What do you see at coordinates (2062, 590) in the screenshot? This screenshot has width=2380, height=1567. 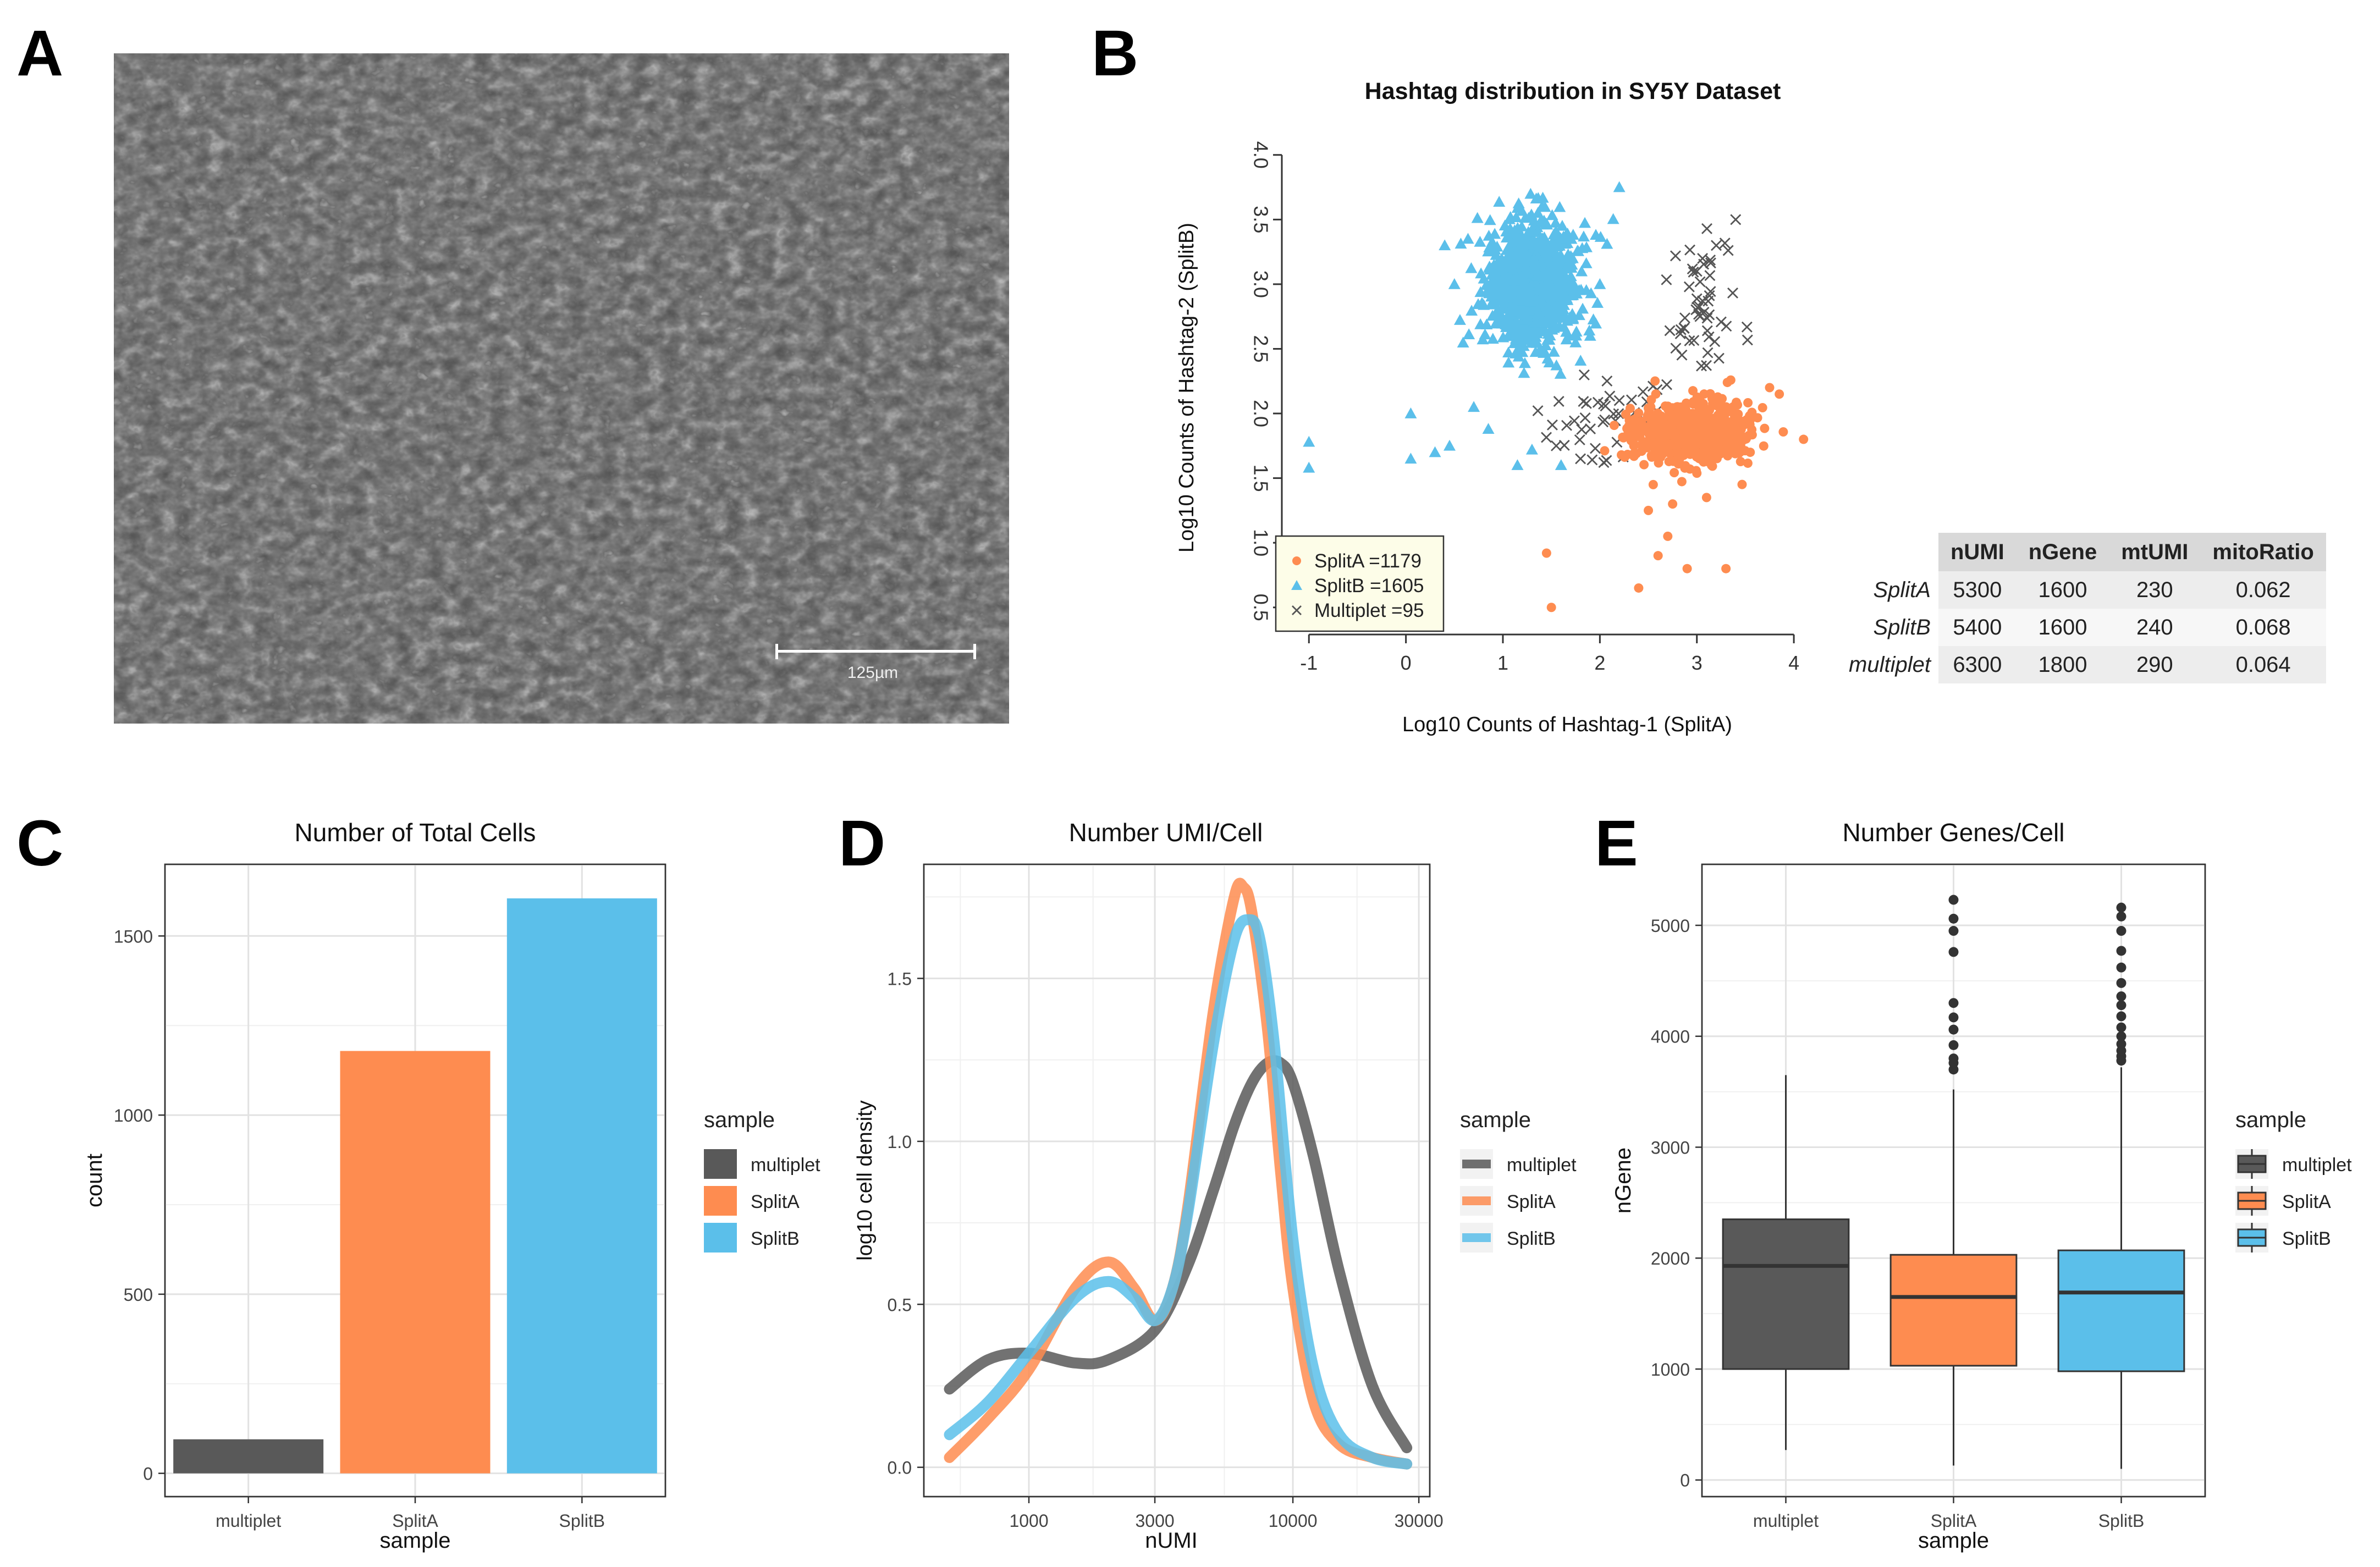 I see `table-cell: 1600` at bounding box center [2062, 590].